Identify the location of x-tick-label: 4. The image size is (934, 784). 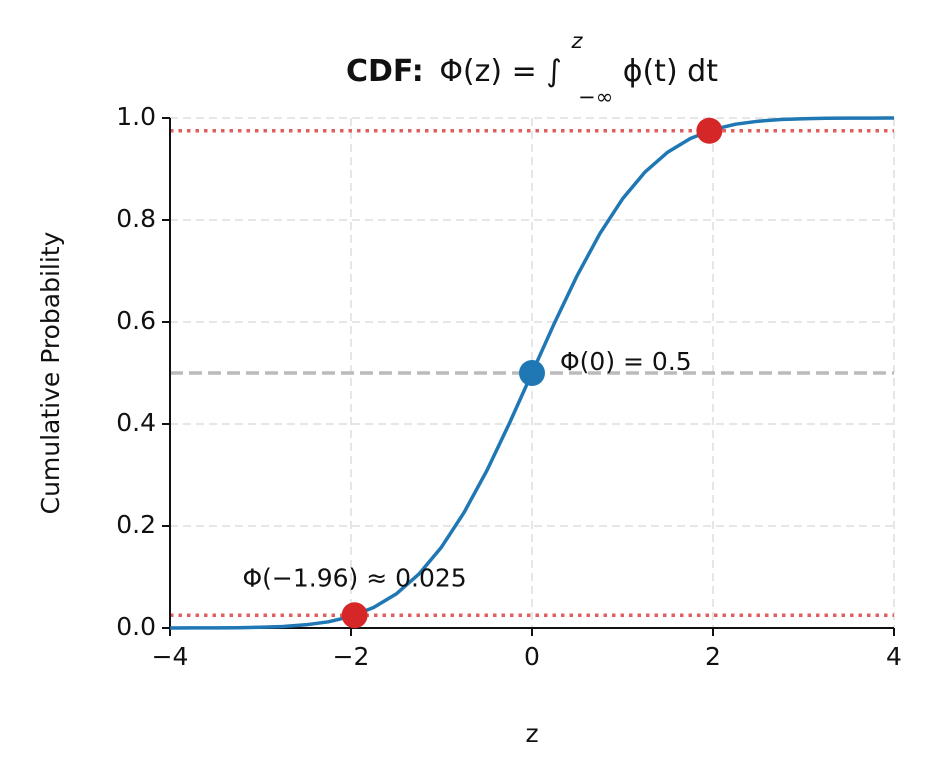
(894, 656).